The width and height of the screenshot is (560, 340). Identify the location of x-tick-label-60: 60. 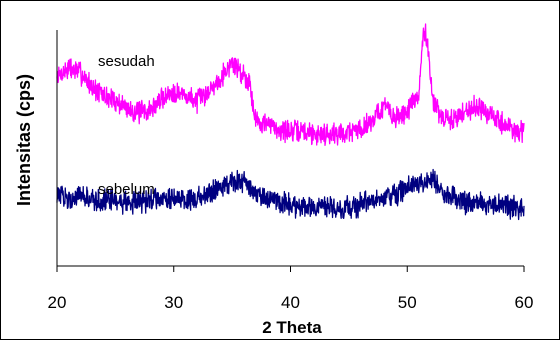
(524, 302).